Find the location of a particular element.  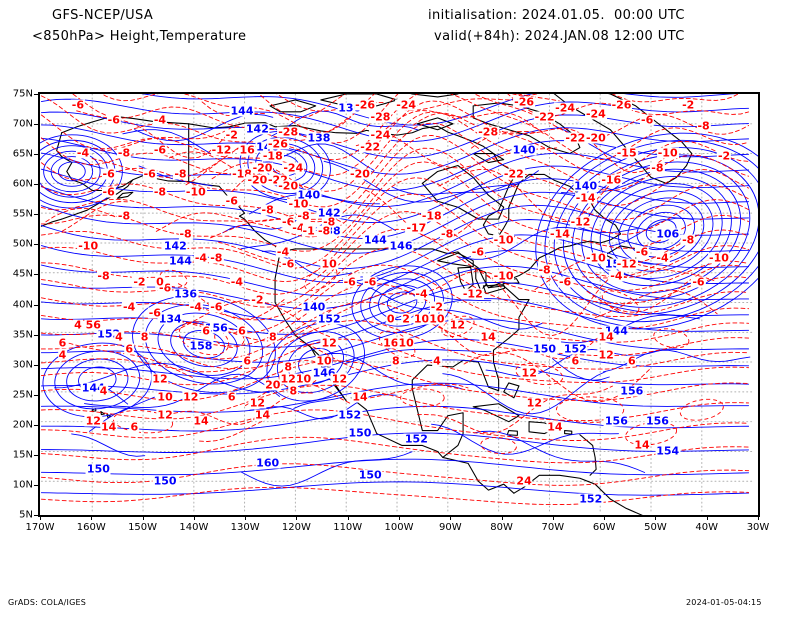

y-tick-label: 55N is located at coordinates (22, 214).